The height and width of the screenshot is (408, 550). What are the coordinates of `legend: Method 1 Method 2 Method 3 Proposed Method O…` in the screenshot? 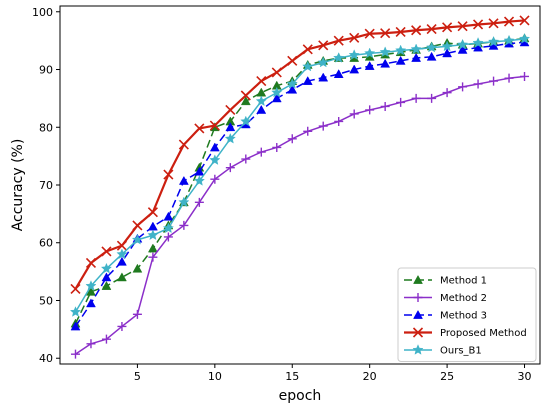 It's located at (467, 314).